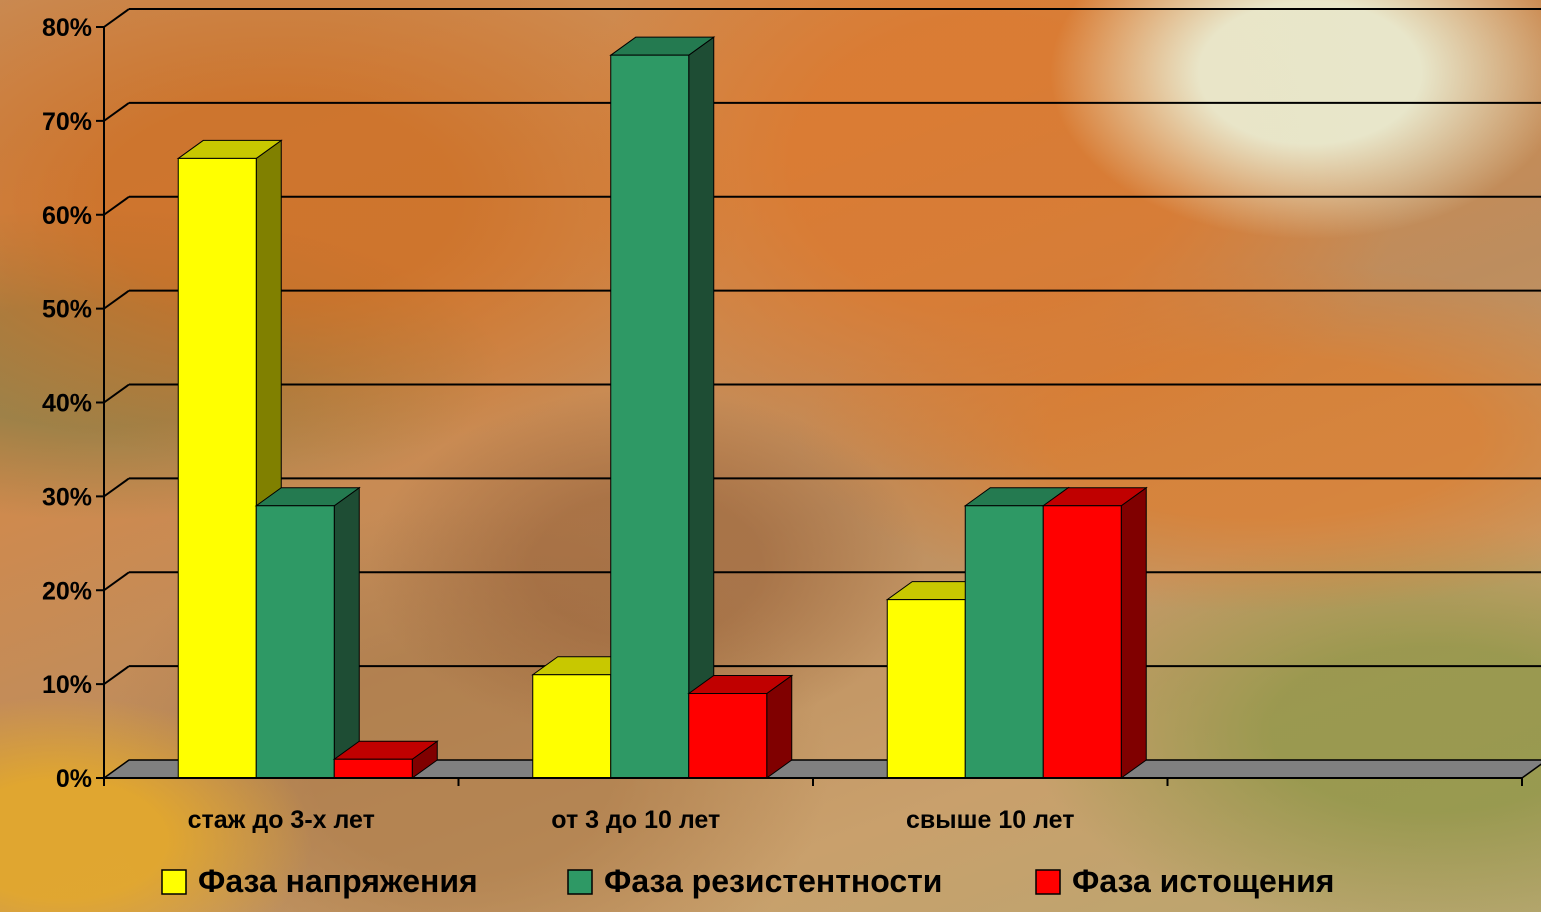 The height and width of the screenshot is (912, 1541). Describe the element at coordinates (67, 28) in the screenshot. I see `y-tick-label: 80%` at that location.